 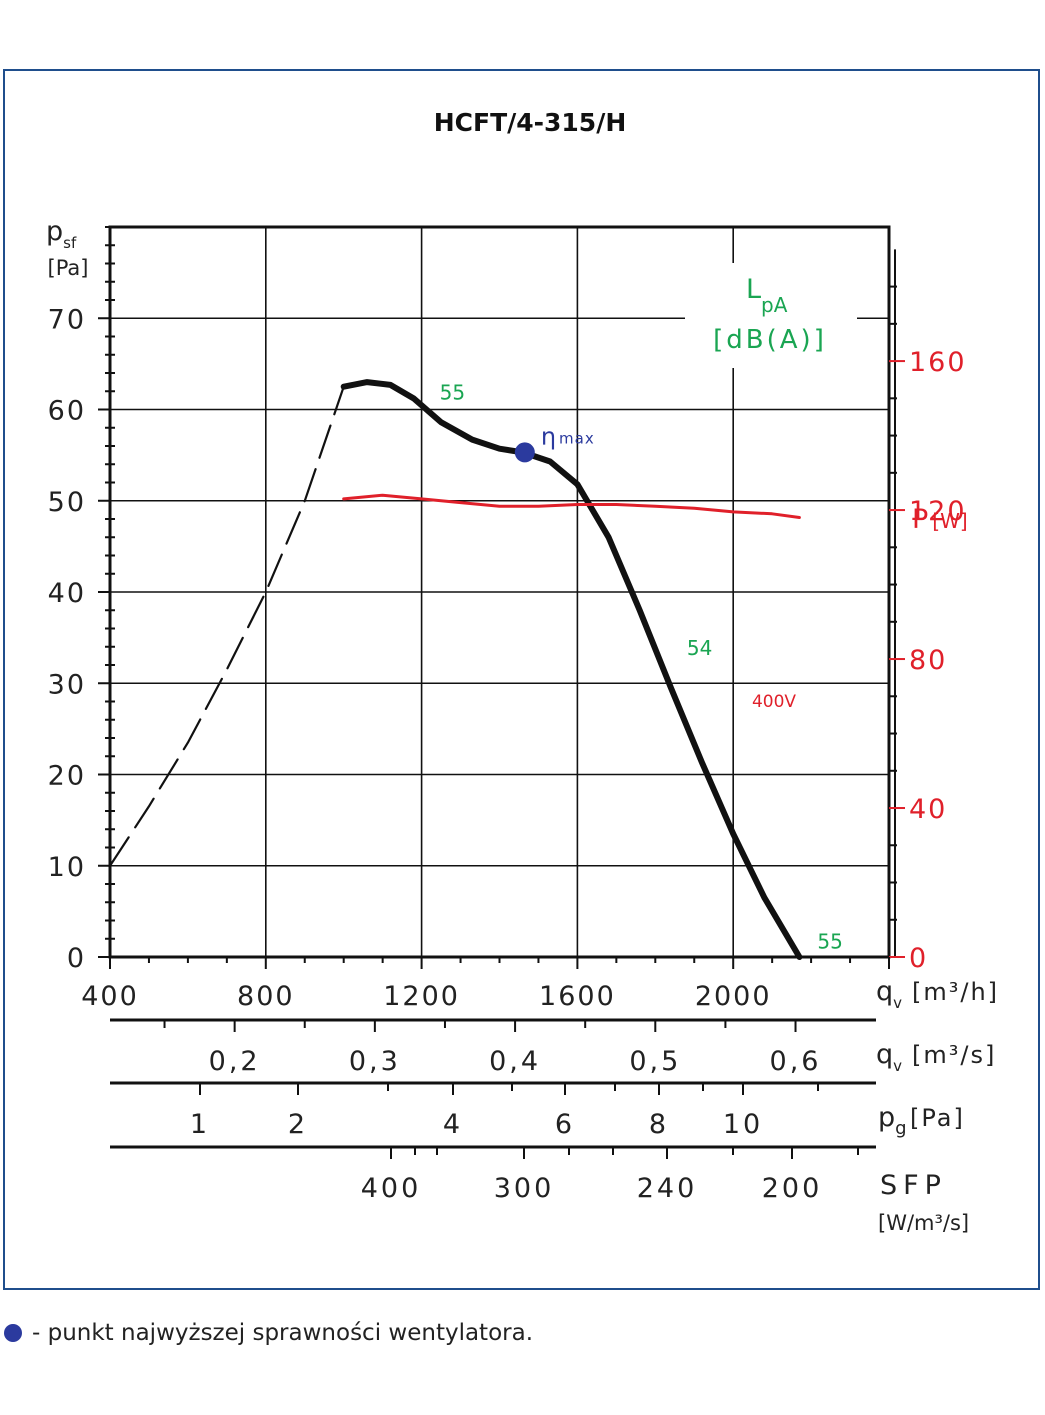 What do you see at coordinates (659, 1124) in the screenshot?
I see `scale-tick-label: 8` at bounding box center [659, 1124].